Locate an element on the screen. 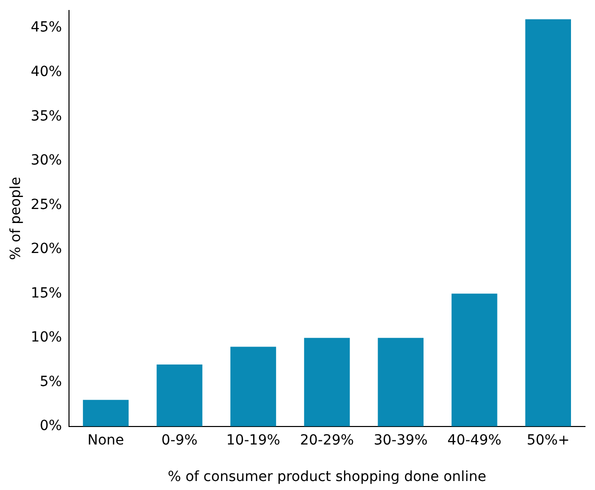 The width and height of the screenshot is (595, 490). x-tick-label: 40-49% is located at coordinates (474, 440).